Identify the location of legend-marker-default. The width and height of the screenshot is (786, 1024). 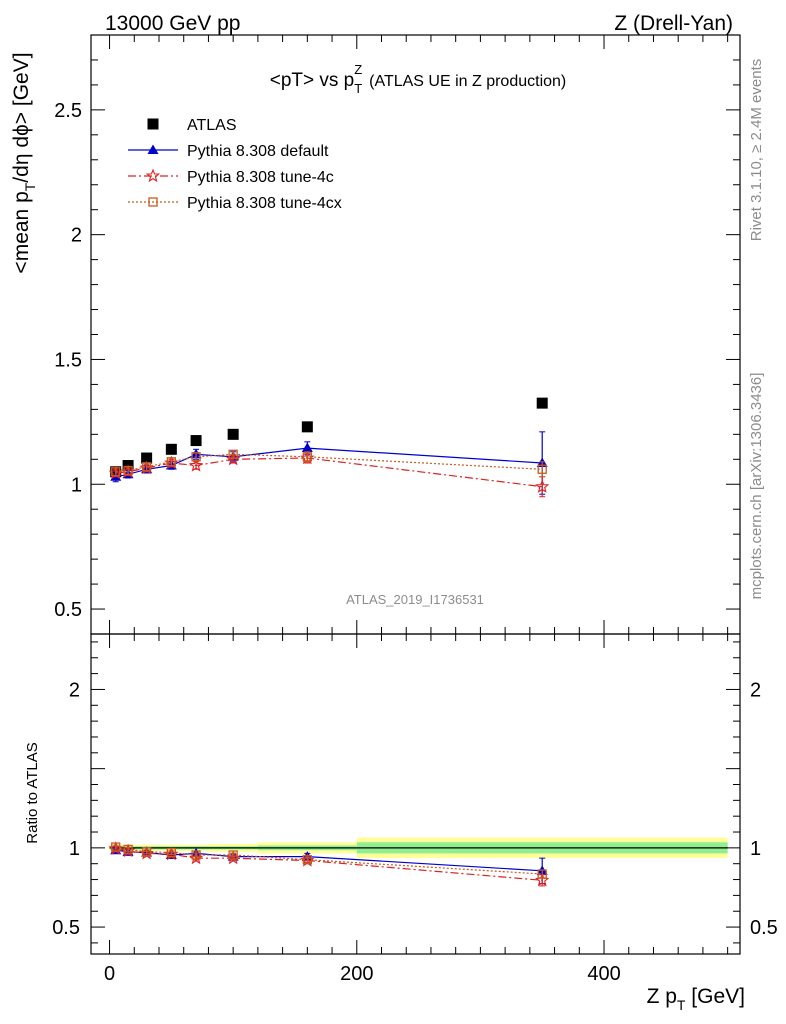
(153, 149).